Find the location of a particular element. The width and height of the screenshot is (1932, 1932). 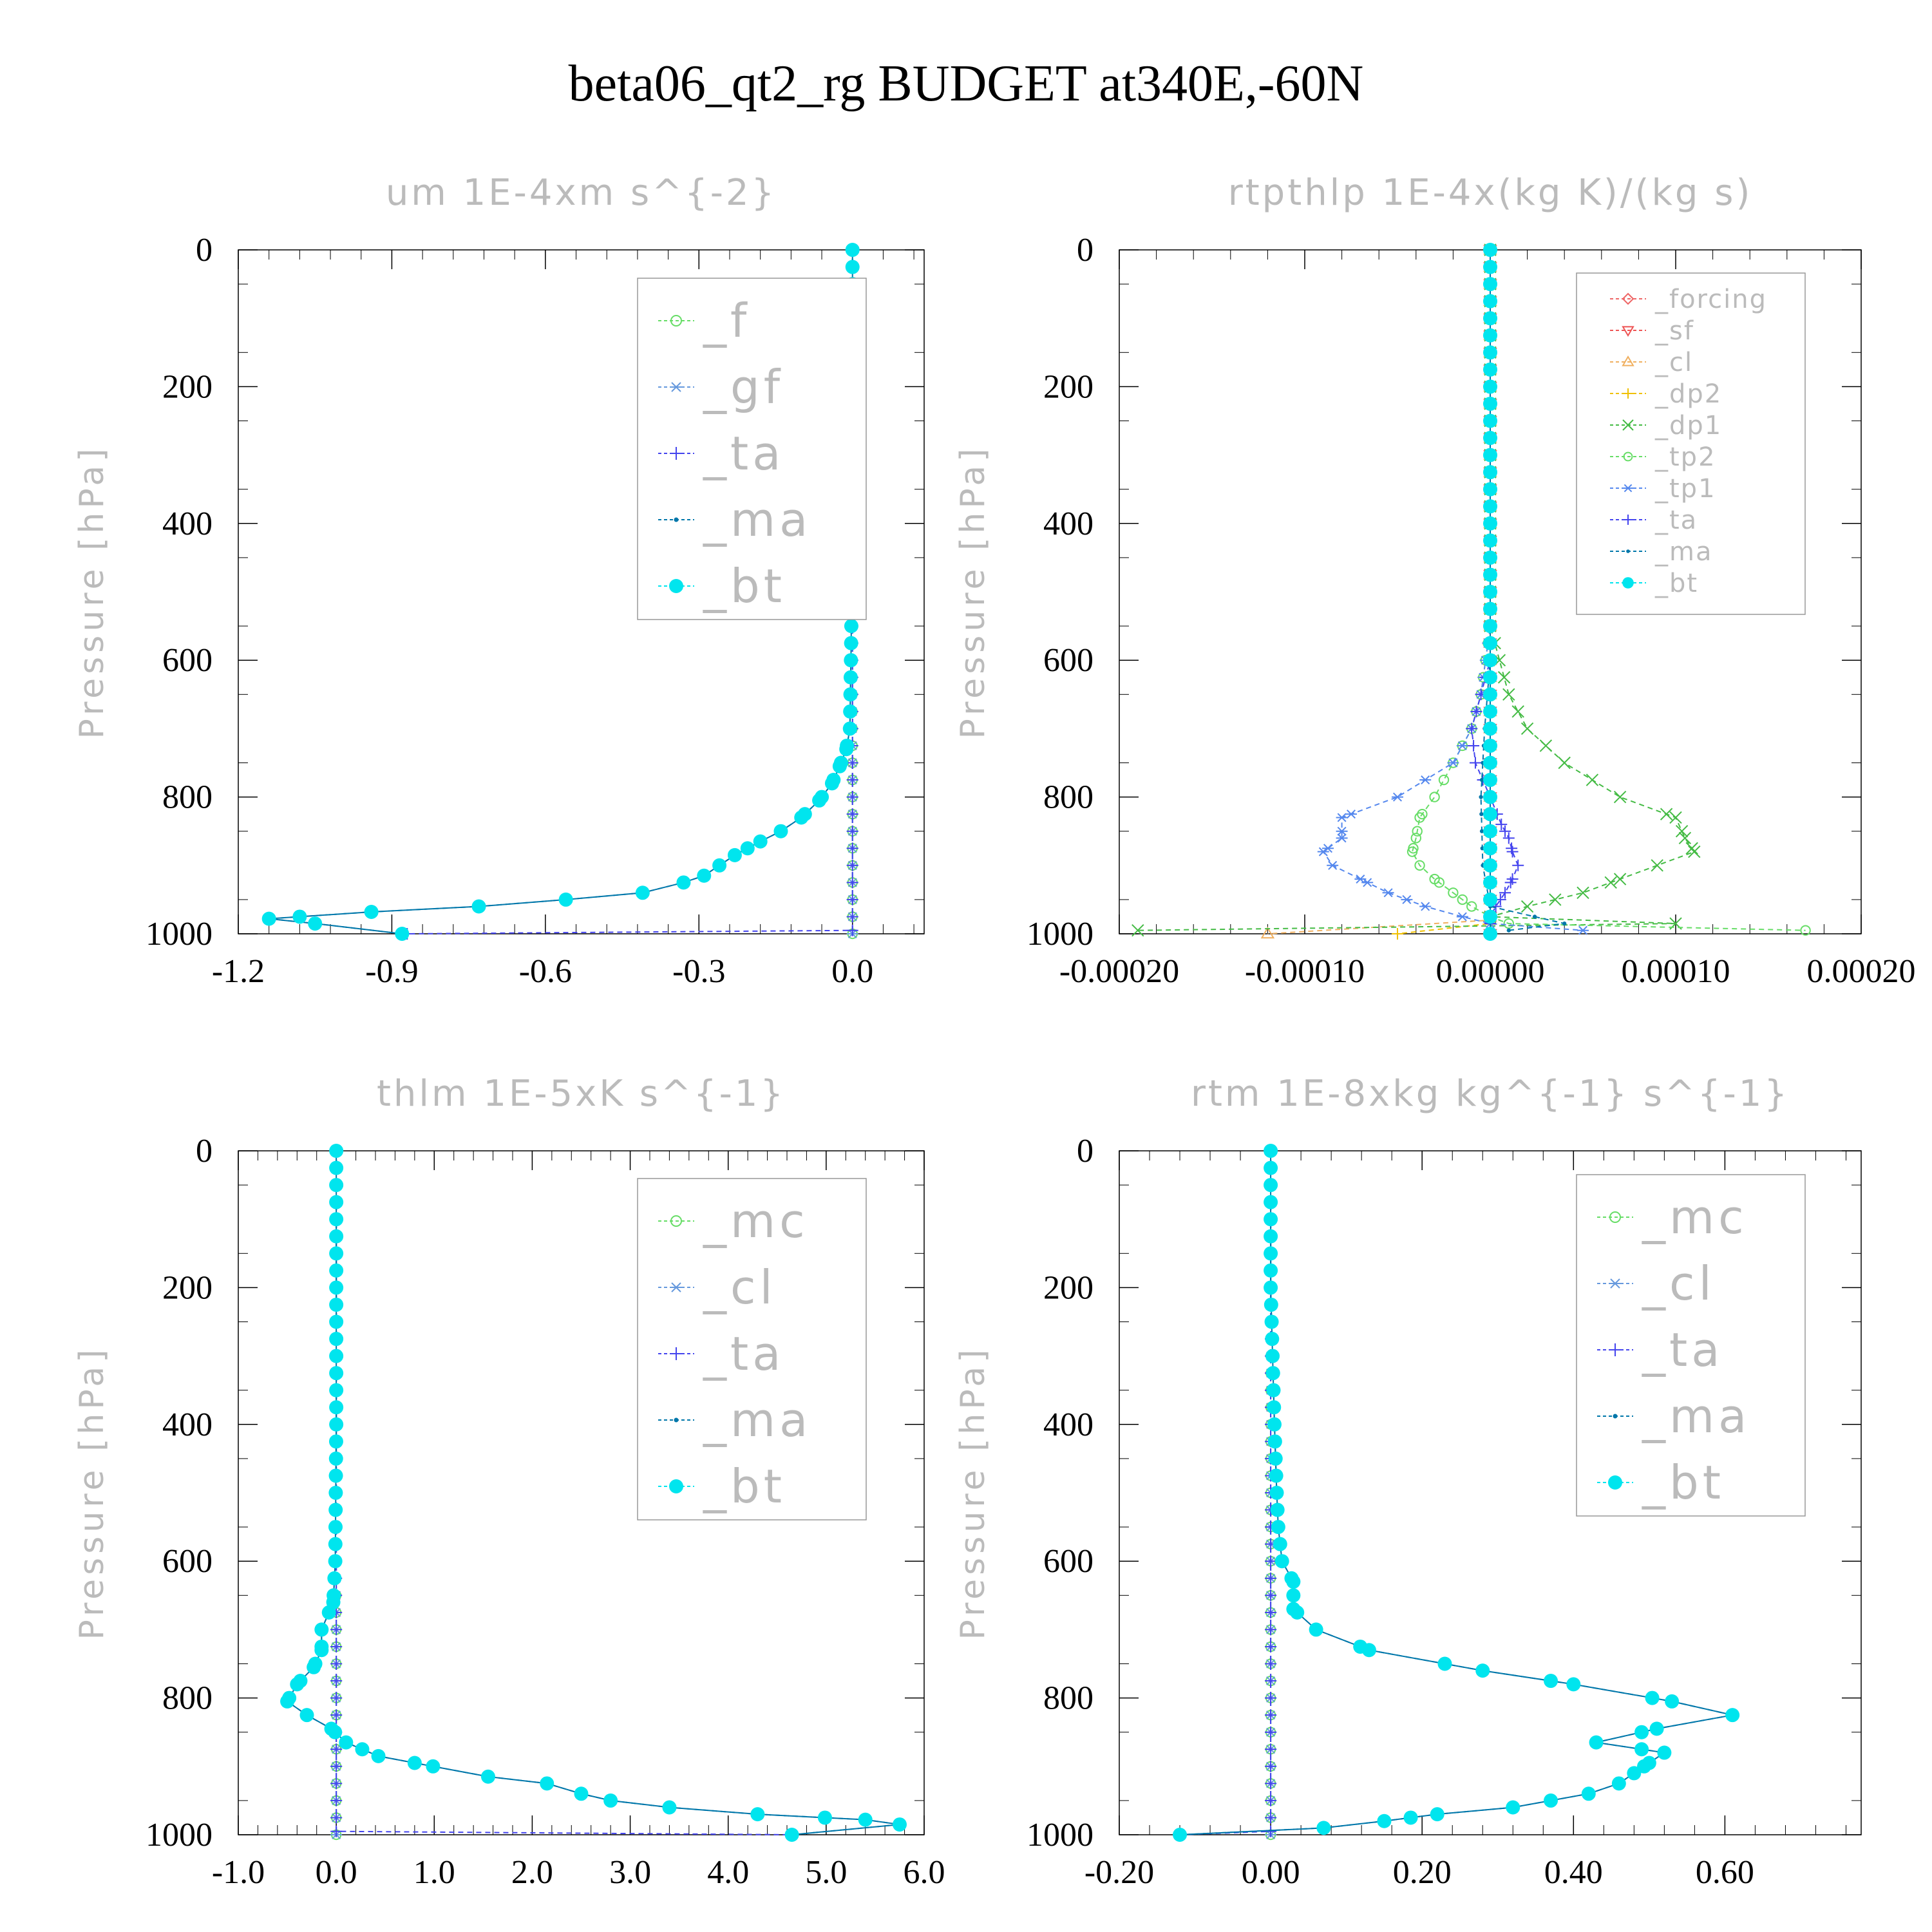

legend-label: _dp1 is located at coordinates (1688, 426).